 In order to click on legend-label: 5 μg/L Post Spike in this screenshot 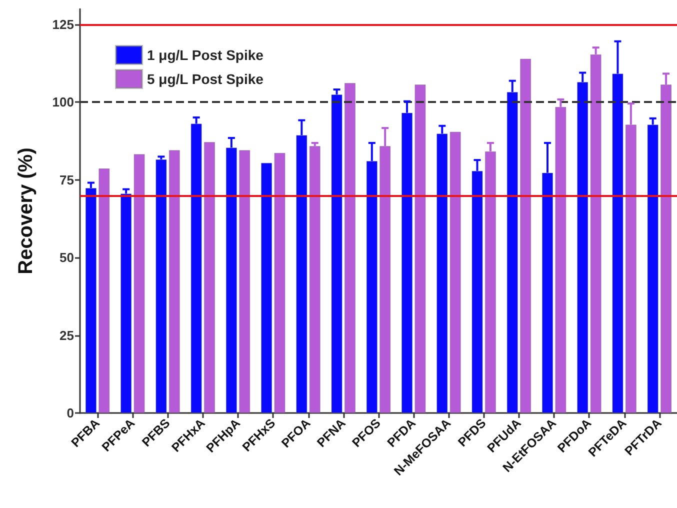, I will do `click(205, 79)`.